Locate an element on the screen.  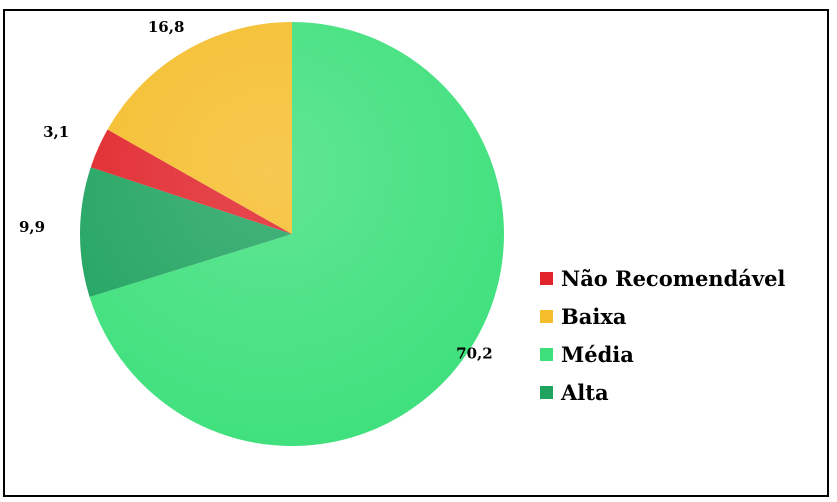
data-label-baixa: 16,8 is located at coordinates (166, 27).